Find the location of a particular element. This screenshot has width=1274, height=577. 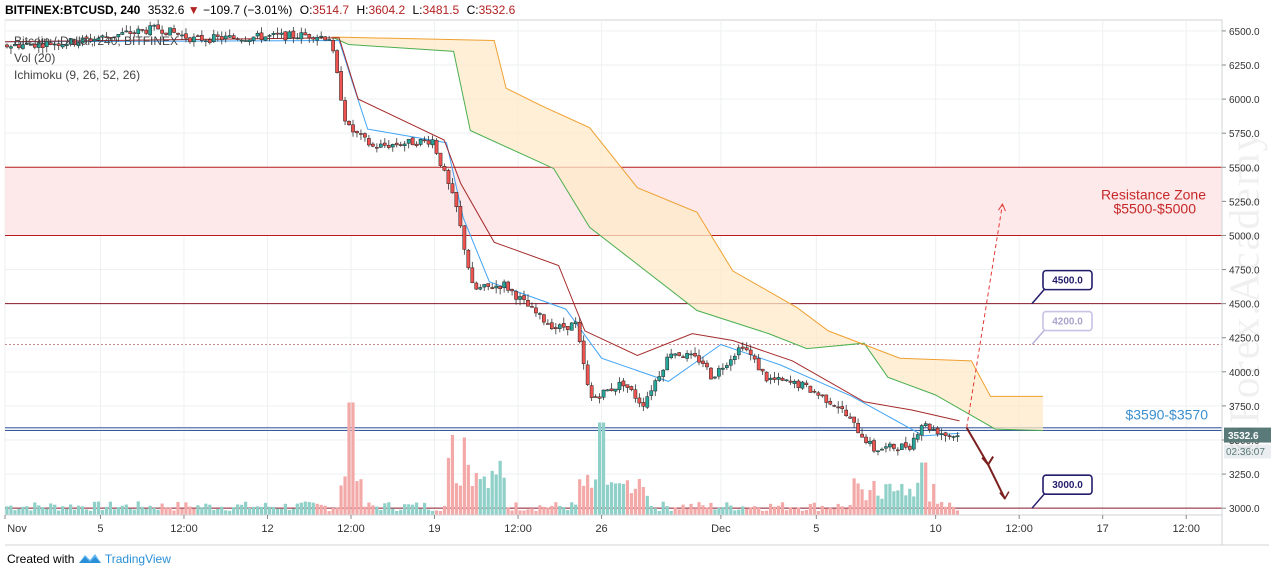

legend-ichimoku: Ichimoku (9, 26, 52, 26) is located at coordinates (77, 75).